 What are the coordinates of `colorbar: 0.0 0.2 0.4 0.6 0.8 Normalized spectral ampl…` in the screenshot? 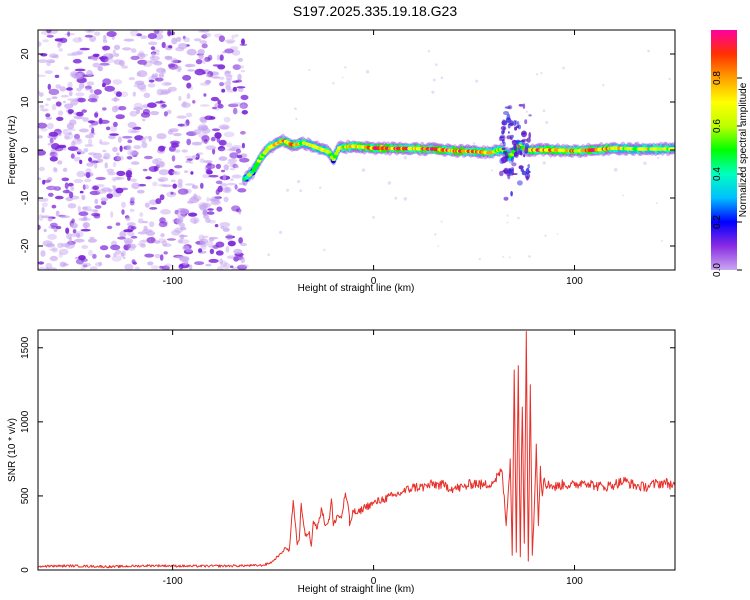 It's located at (730, 153).